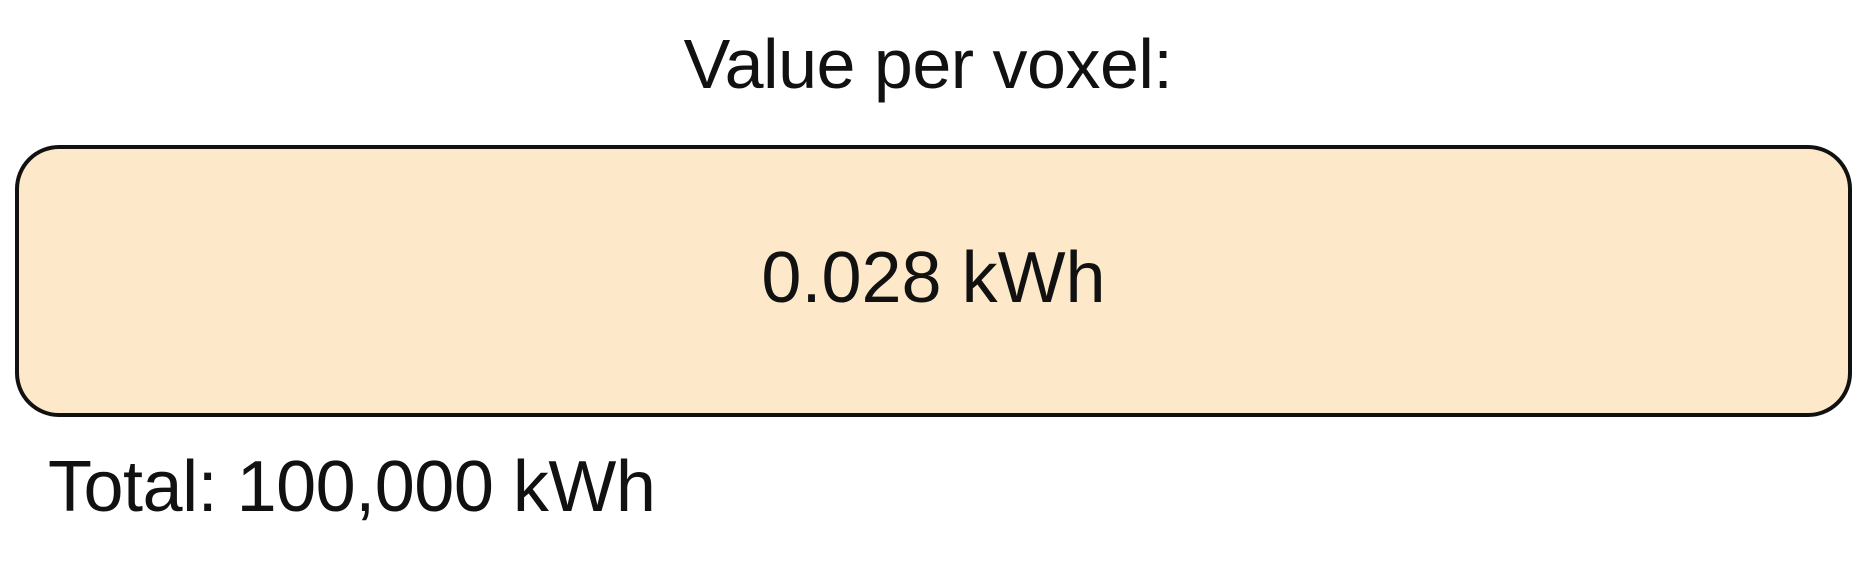 This screenshot has height=587, width=1856. I want to click on voxel-value: 0.028 kWh, so click(933, 278).